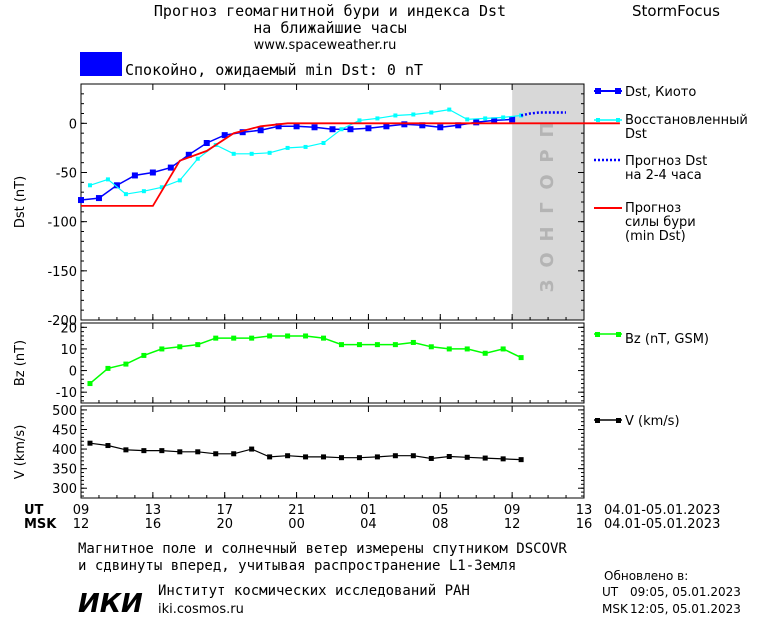 The height and width of the screenshot is (620, 760). What do you see at coordinates (68, 328) in the screenshot?
I see `bz-ytick-label: 20` at bounding box center [68, 328].